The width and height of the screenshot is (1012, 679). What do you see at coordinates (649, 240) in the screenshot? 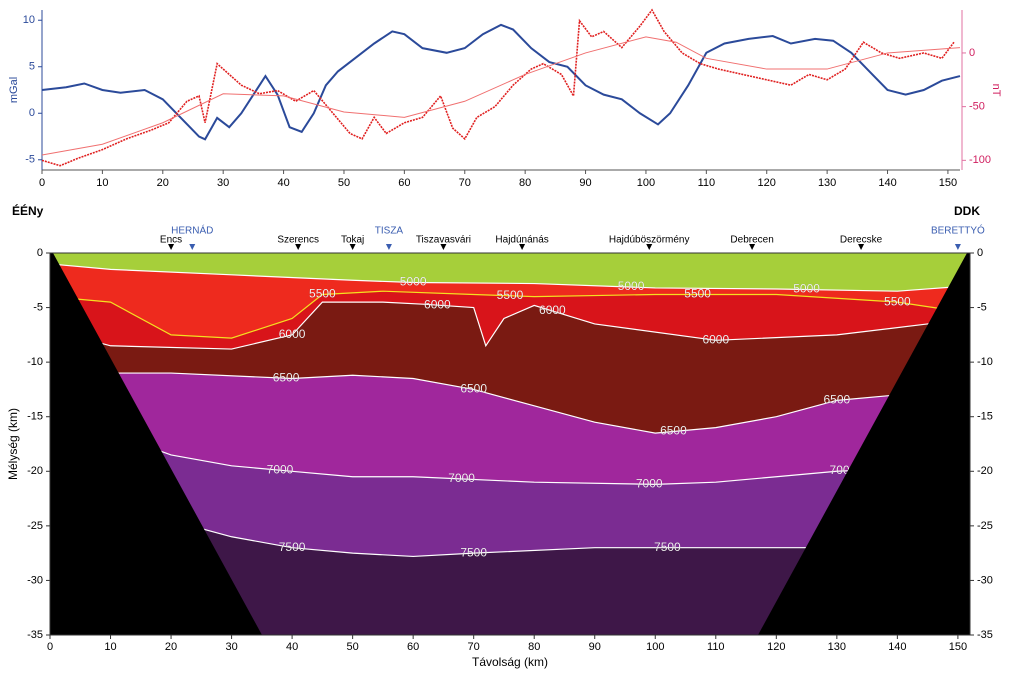
I see `station-label: Hajdúböszörmény` at bounding box center [649, 240].